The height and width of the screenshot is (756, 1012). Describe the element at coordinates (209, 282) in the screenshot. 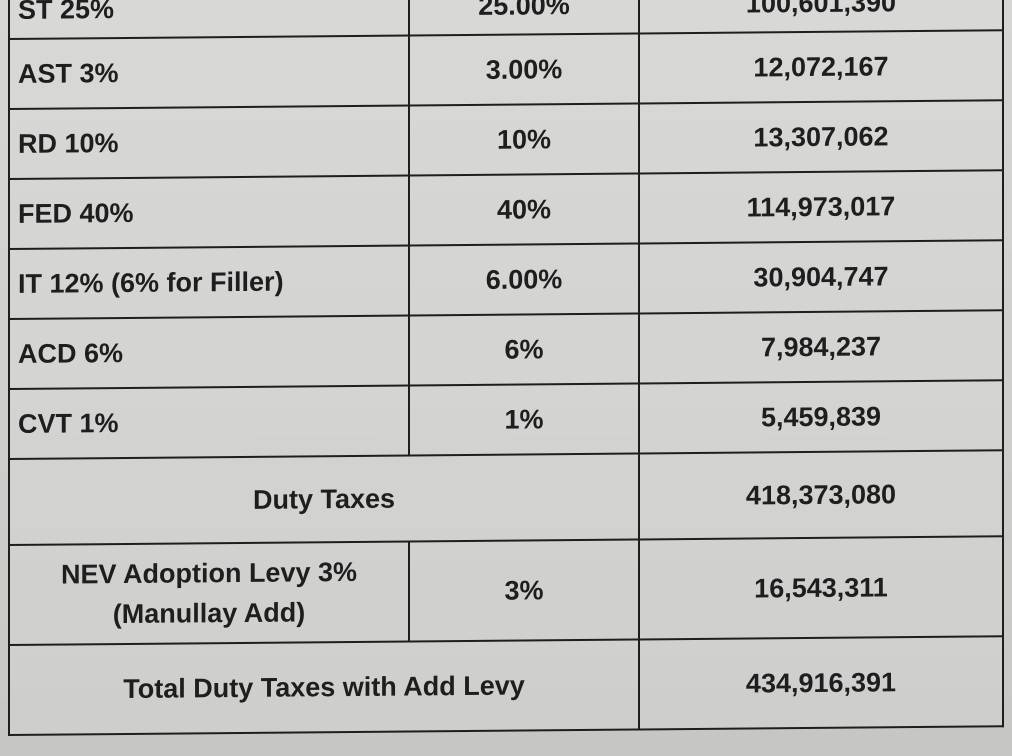

I see `tax-label: IT 12% (6% for Filler)` at that location.